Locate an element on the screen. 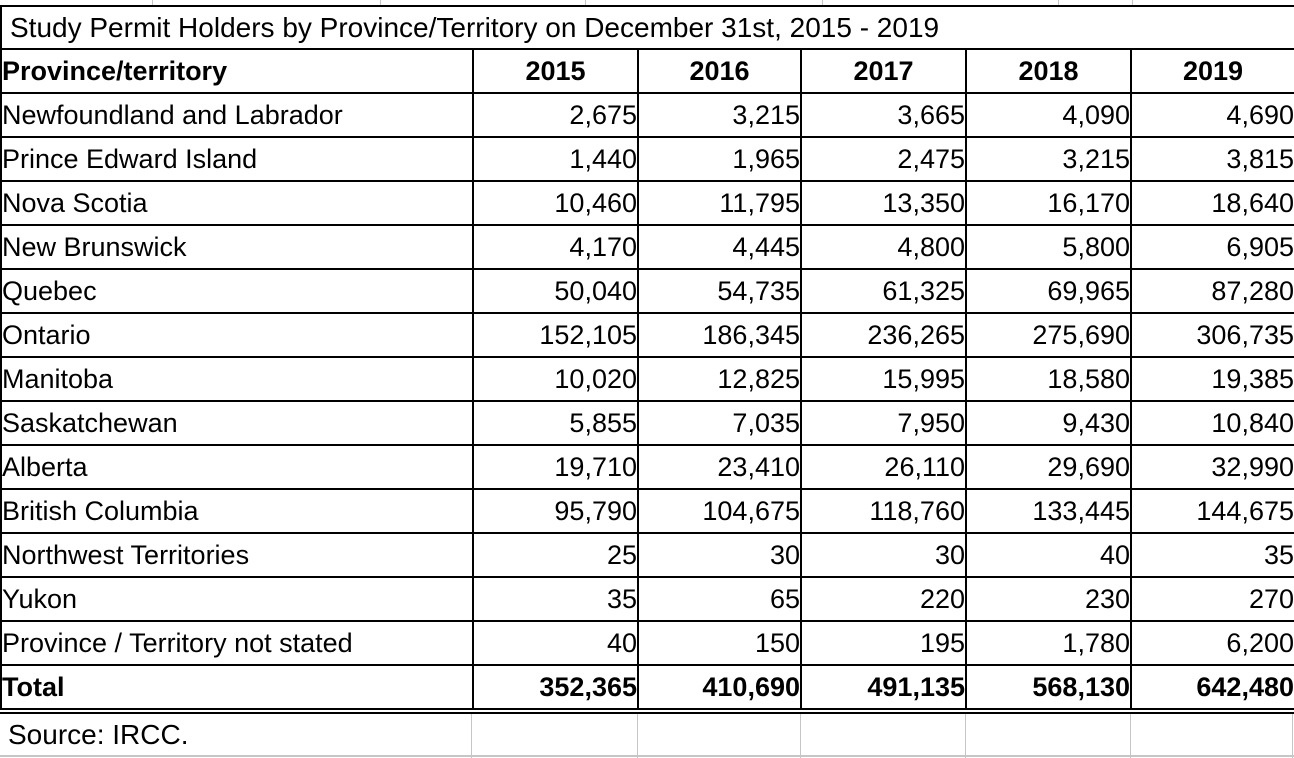  value-cell: 10,020 is located at coordinates (555, 379).